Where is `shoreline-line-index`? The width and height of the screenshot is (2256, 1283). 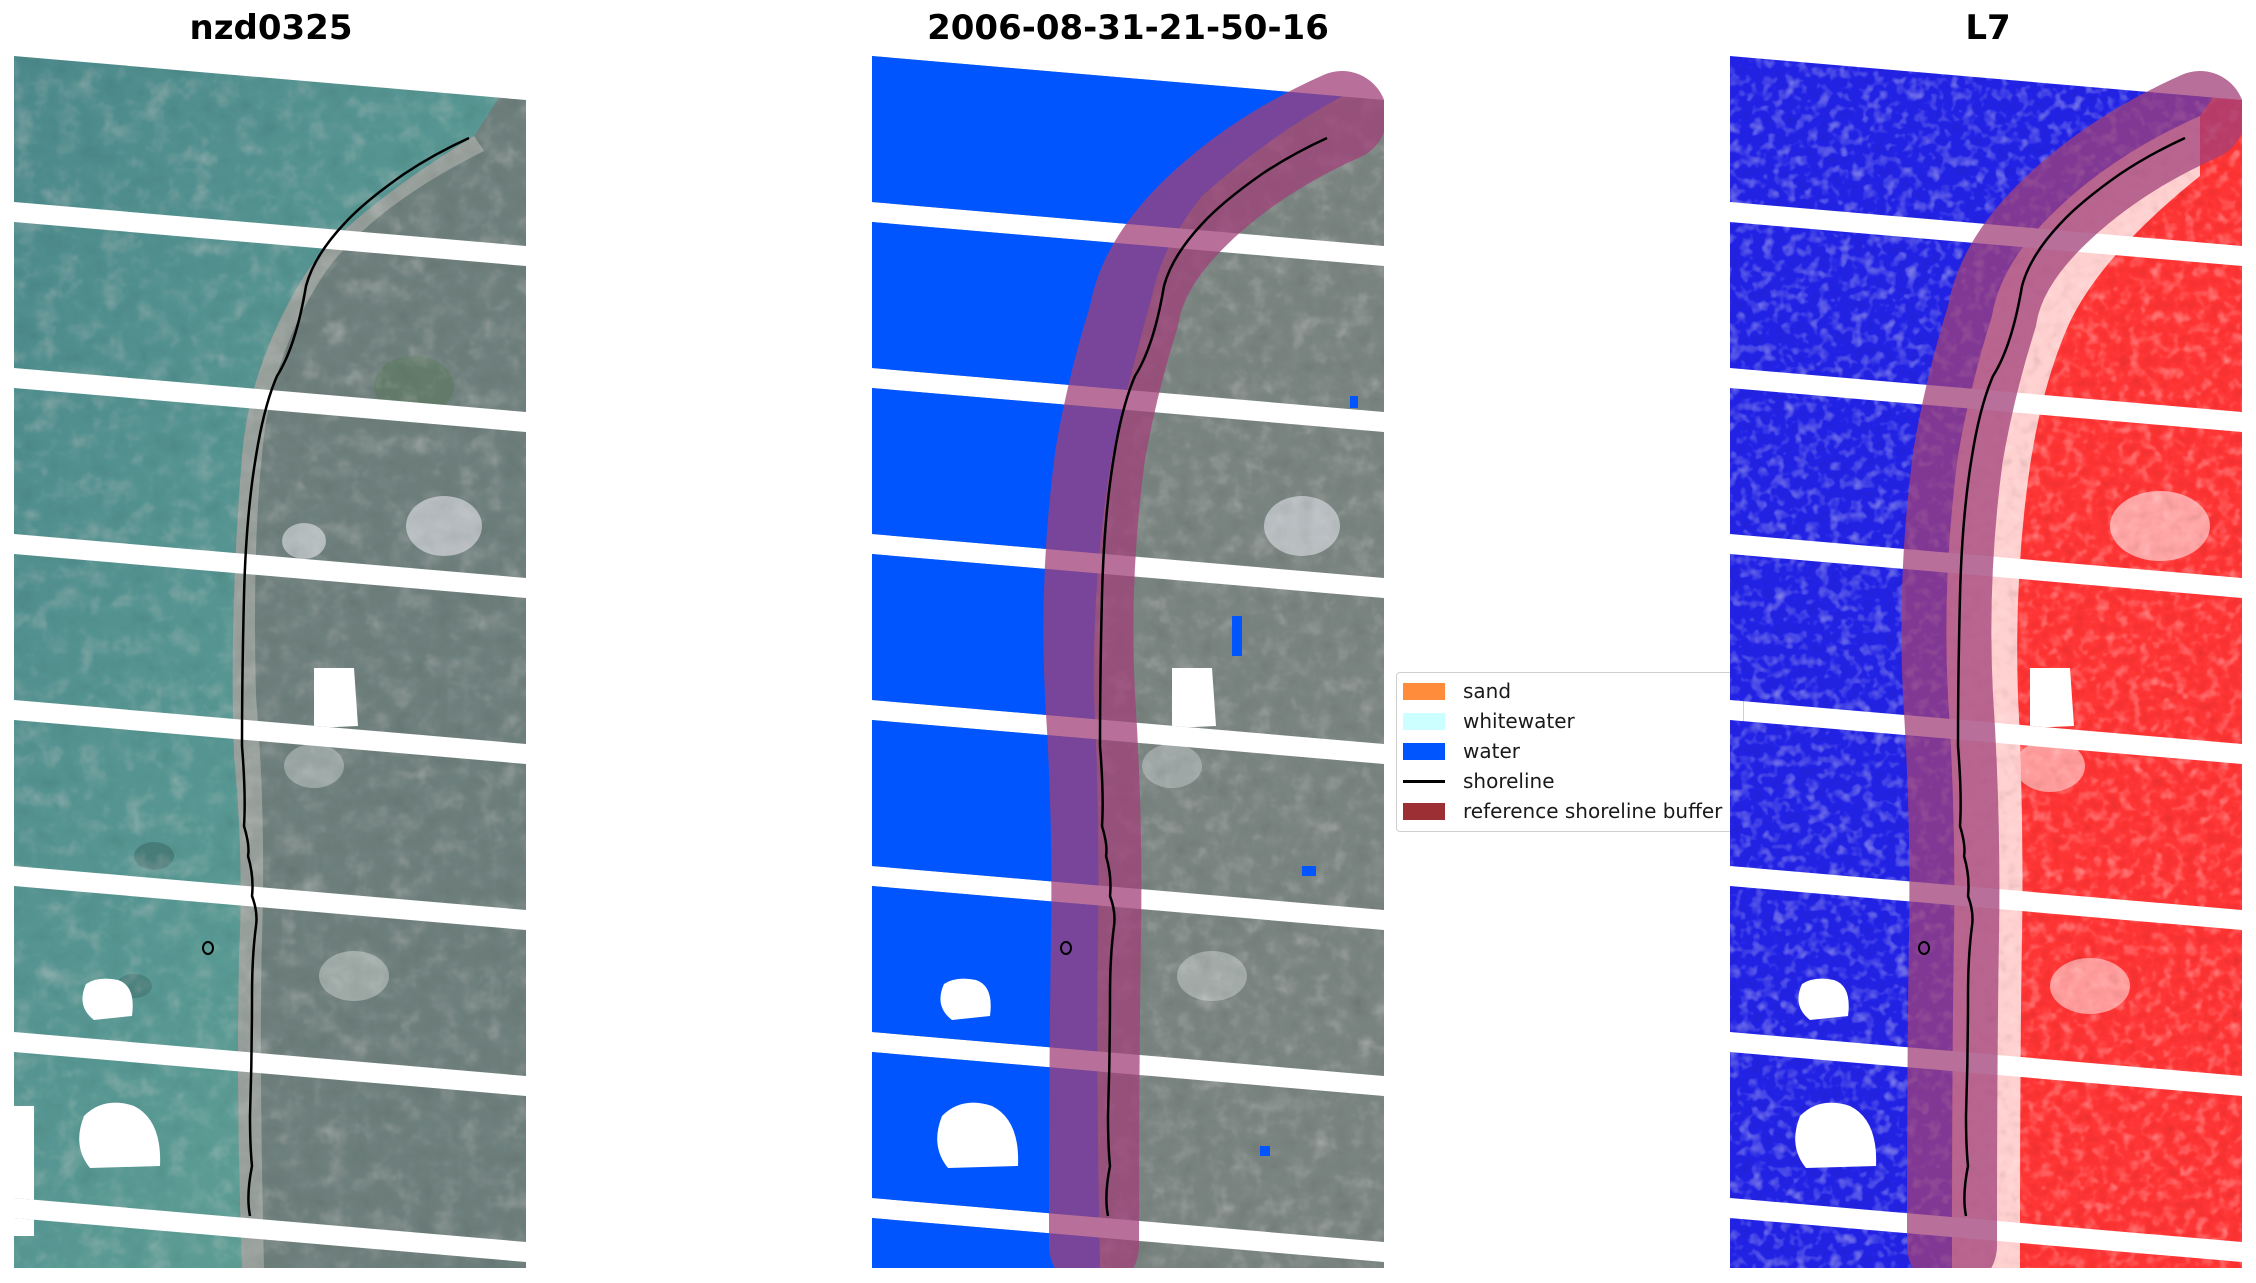 shoreline-line-index is located at coordinates (2071, 676).